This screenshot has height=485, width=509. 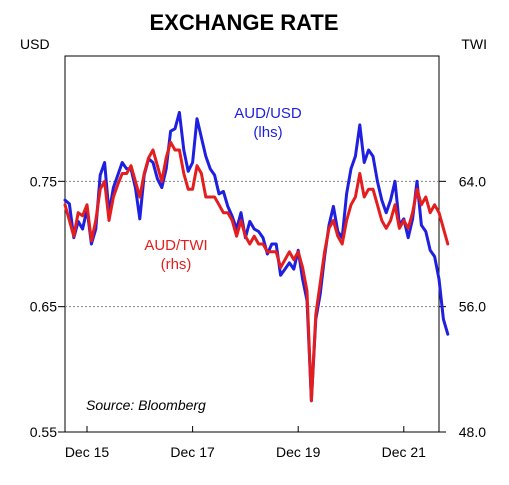 What do you see at coordinates (175, 245) in the screenshot?
I see `series-label-aud-twi: AUD/TWI` at bounding box center [175, 245].